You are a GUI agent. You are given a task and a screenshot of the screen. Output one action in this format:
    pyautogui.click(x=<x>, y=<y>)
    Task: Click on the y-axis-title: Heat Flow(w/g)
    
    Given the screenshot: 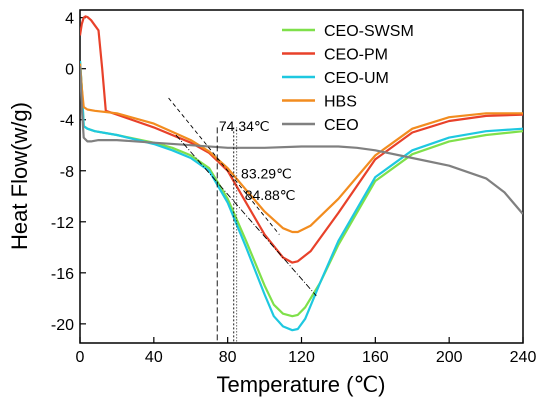 What is the action you would take?
    pyautogui.click(x=19, y=176)
    